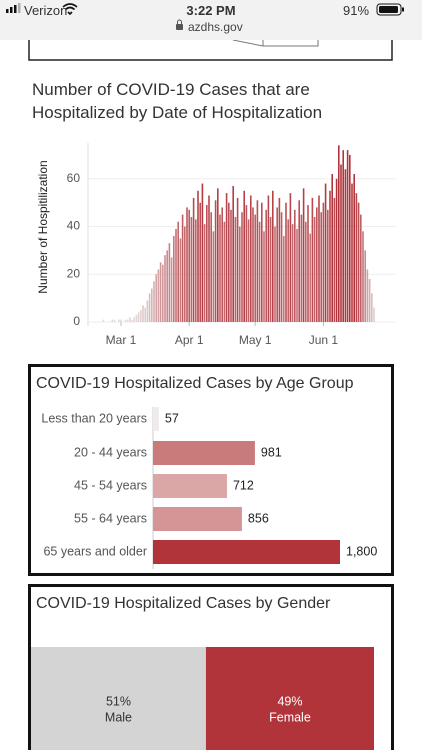 This screenshot has height=750, width=422. What do you see at coordinates (118, 701) in the screenshot?
I see `value-label: 51%` at bounding box center [118, 701].